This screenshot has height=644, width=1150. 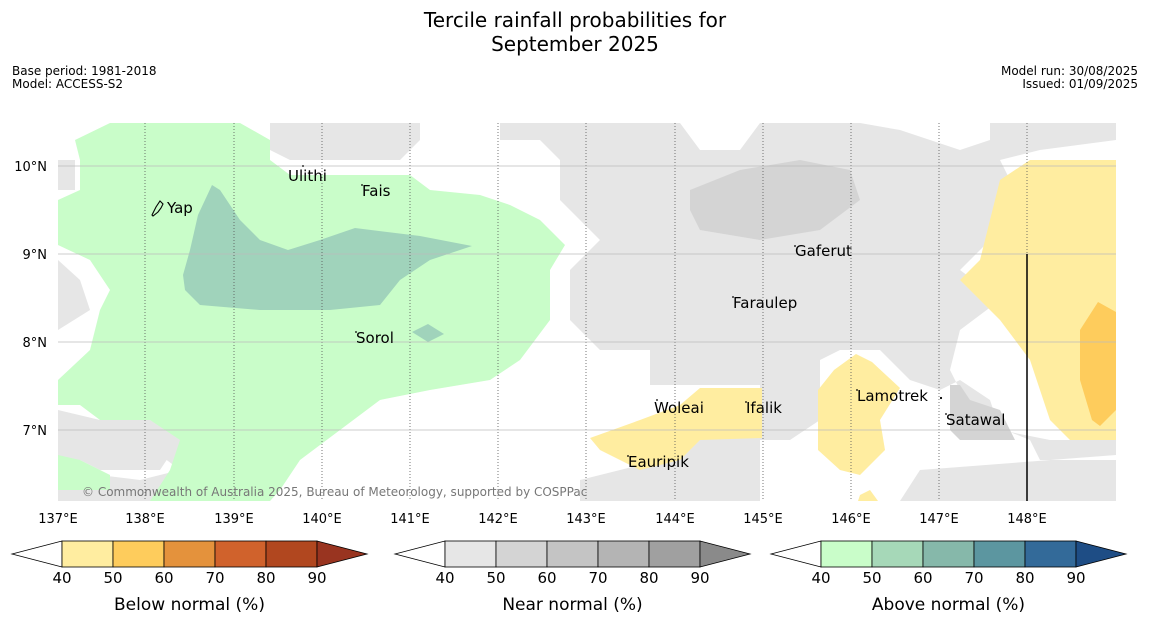 What do you see at coordinates (375, 338) in the screenshot?
I see `place-sorol: Sorol` at bounding box center [375, 338].